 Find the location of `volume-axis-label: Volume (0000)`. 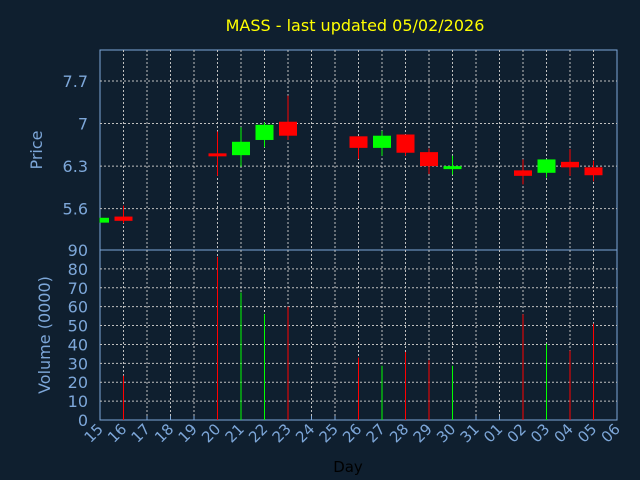

volume-axis-label: Volume (0000) is located at coordinates (44, 335).